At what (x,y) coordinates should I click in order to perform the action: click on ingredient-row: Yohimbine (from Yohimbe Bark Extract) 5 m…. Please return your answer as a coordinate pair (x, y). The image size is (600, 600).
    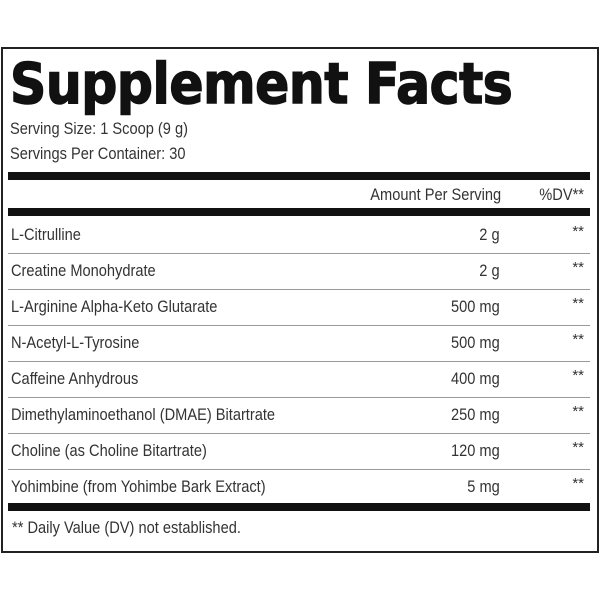
    Looking at the image, I should click on (299, 487).